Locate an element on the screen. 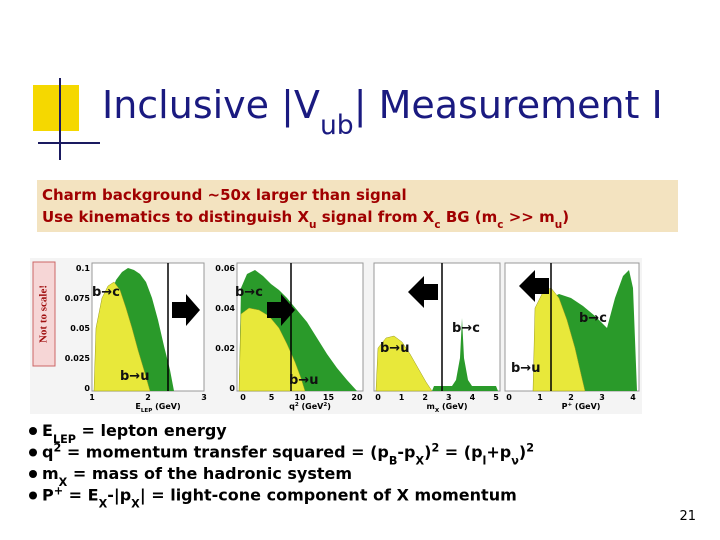  text-run: ν is located at coordinates (515, 460).